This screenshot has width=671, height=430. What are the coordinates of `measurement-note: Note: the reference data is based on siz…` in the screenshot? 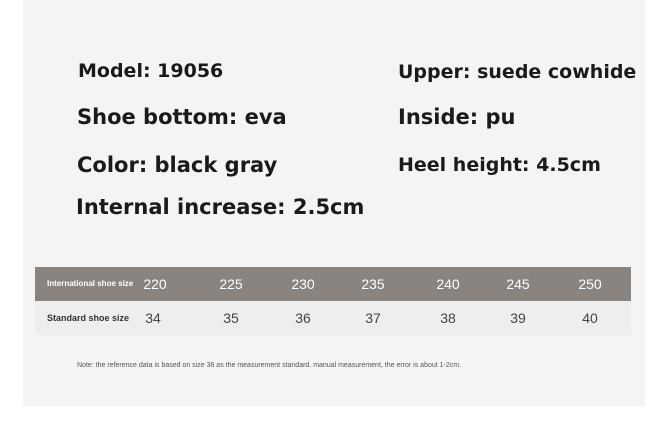 It's located at (269, 365).